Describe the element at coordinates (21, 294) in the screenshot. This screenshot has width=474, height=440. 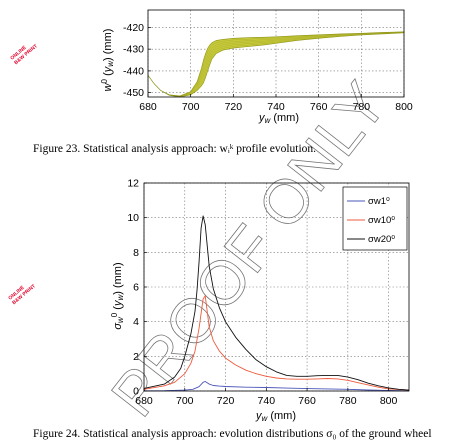
I see `stamp-bottom: ONLINE B&W PRINT` at that location.